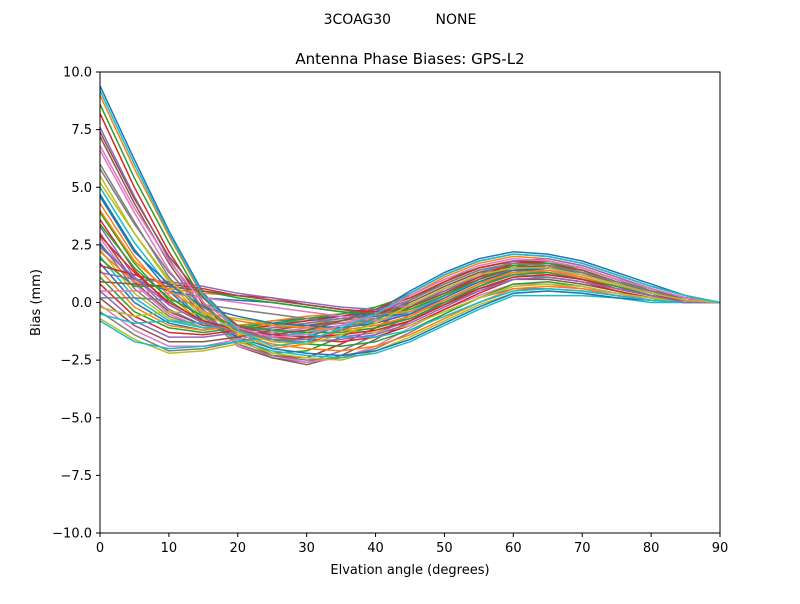  Describe the element at coordinates (76, 476) in the screenshot. I see `y-tick-label: −7.5` at that location.